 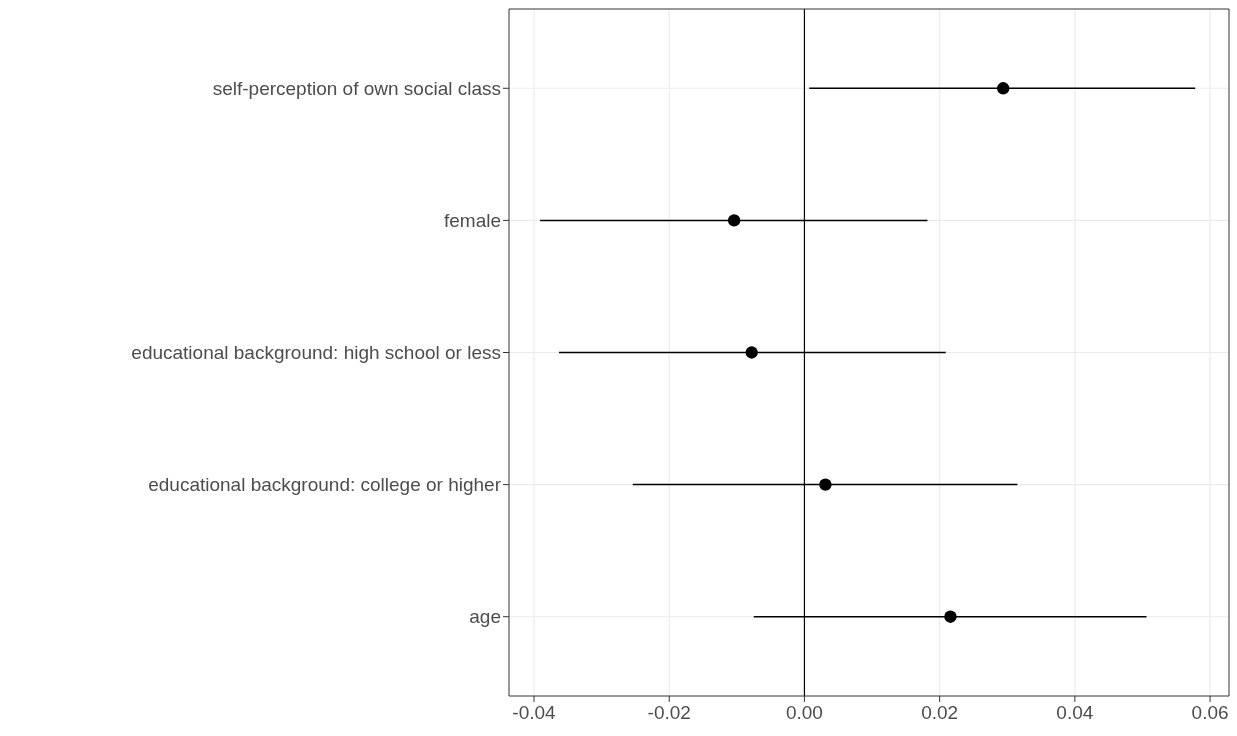 I want to click on y-tick-label: female, so click(x=472, y=221).